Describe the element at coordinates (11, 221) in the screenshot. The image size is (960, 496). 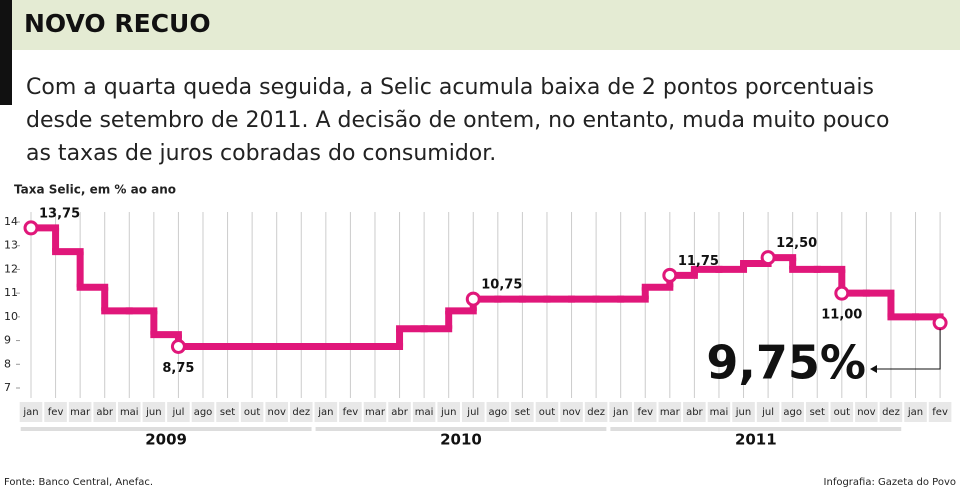
I see `y-tick-label: 14` at that location.